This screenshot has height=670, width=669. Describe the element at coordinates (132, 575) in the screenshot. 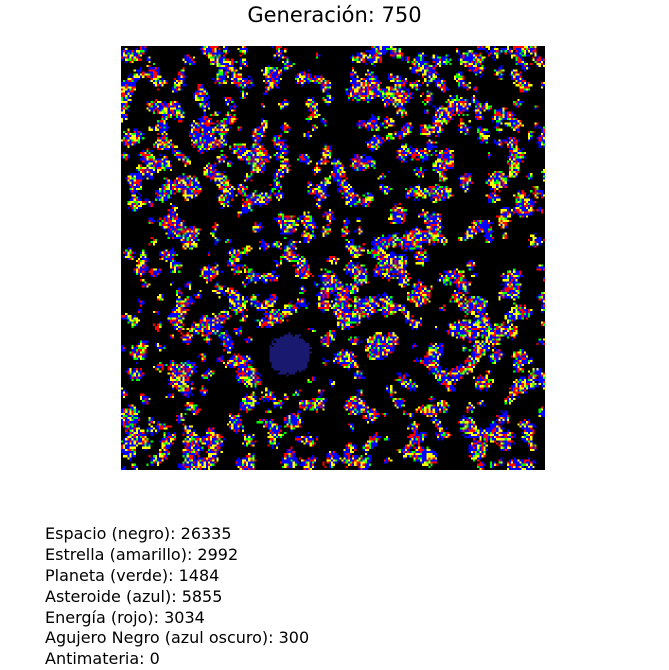

I see `count-planeta: Planeta (verde): 1484` at that location.